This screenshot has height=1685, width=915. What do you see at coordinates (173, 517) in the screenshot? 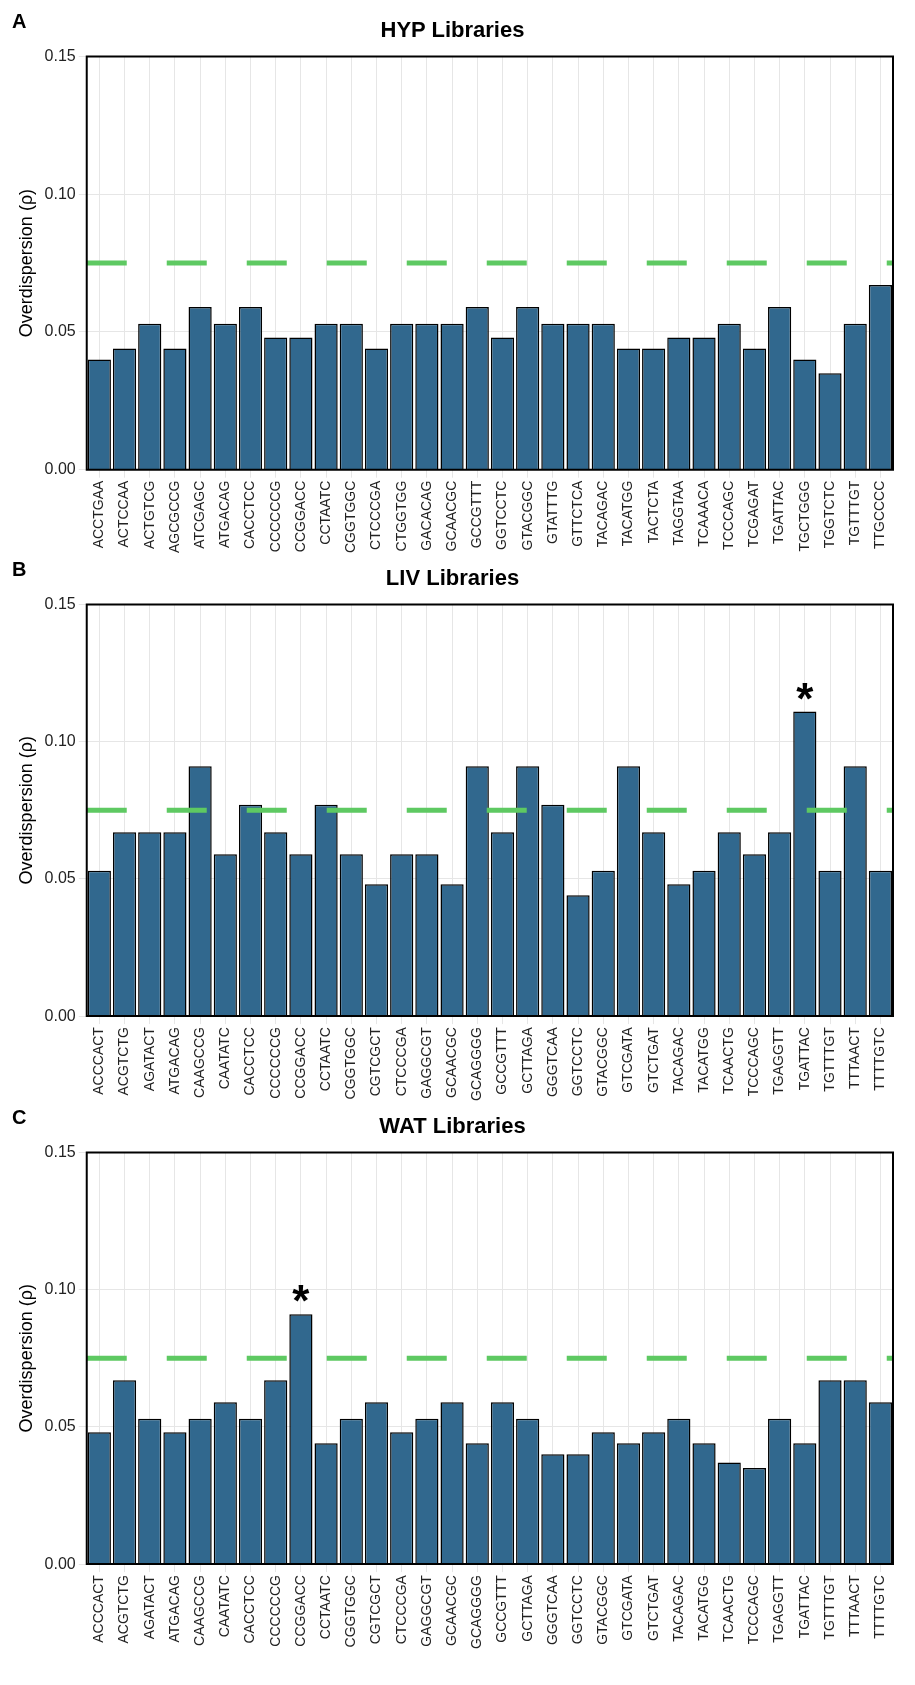
I see `x-tick-label: AGCGCCG` at bounding box center [173, 517].